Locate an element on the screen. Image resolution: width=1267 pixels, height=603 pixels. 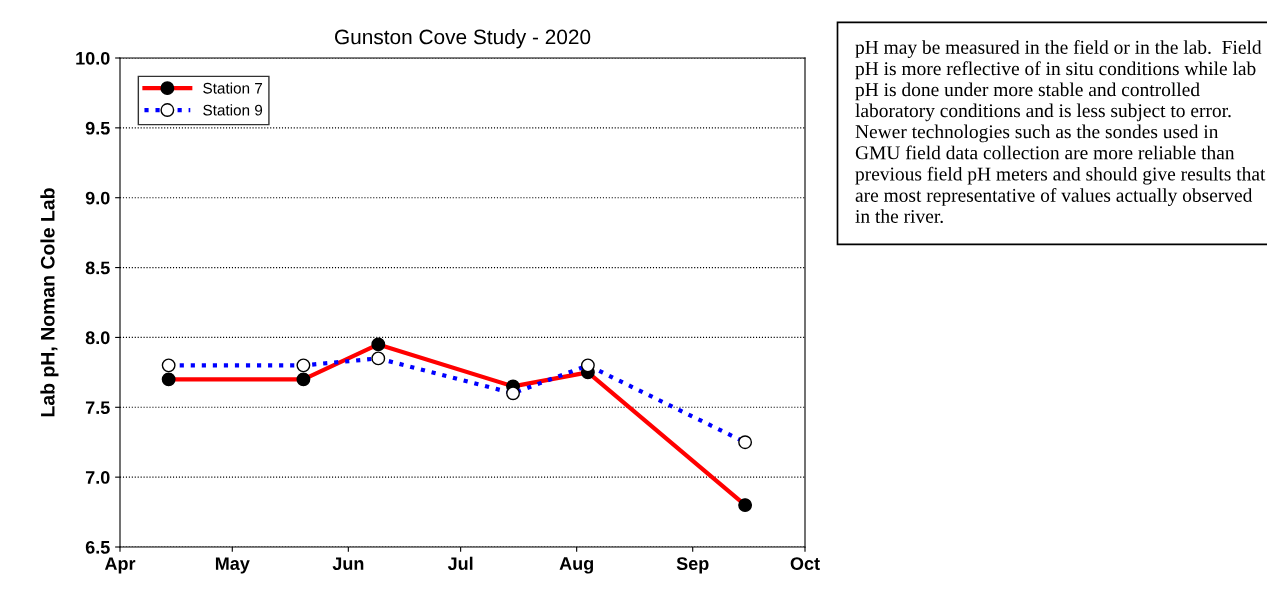
x-tick-label: Jun is located at coordinates (348, 563).